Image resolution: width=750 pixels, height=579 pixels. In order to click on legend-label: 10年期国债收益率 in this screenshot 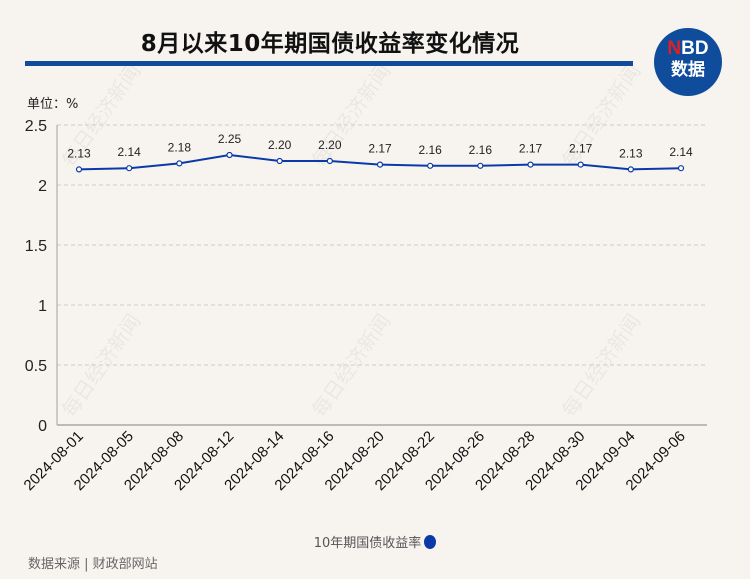, I will do `click(367, 543)`.